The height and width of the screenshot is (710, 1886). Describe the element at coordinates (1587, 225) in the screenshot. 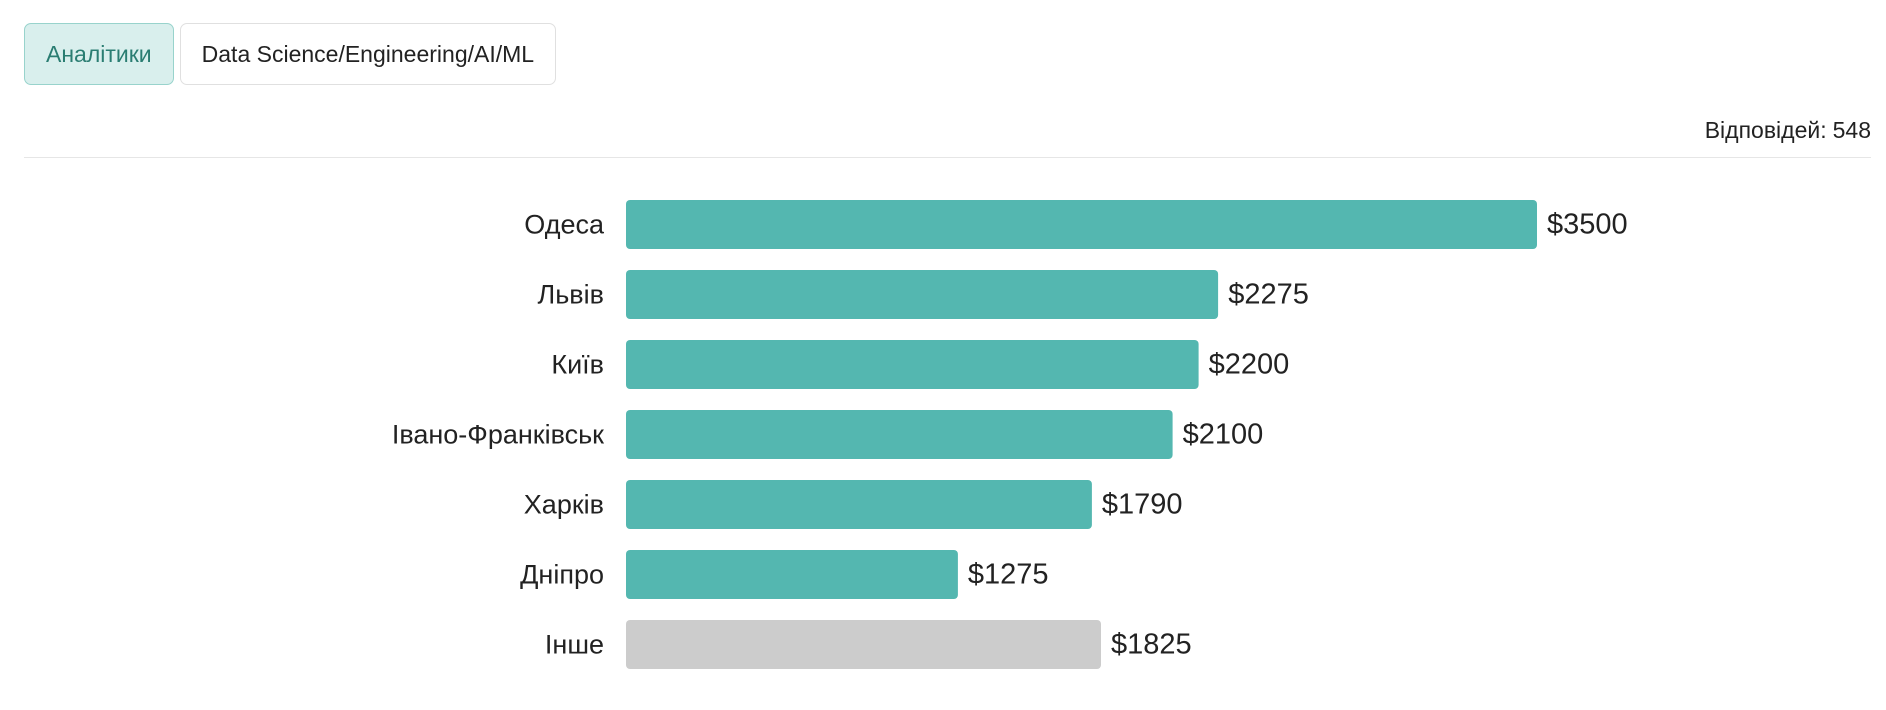

I see `value-label: $3500` at that location.